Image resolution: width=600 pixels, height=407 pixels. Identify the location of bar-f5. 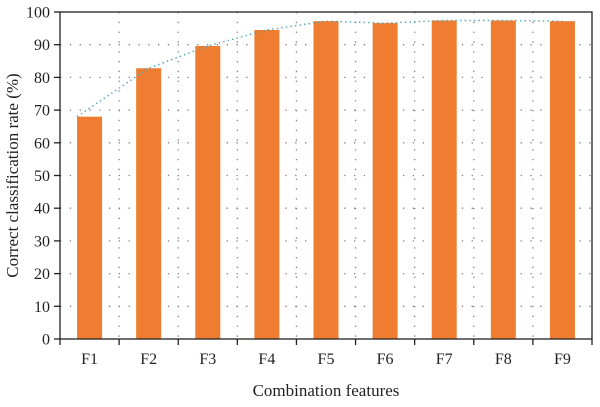
(326, 180).